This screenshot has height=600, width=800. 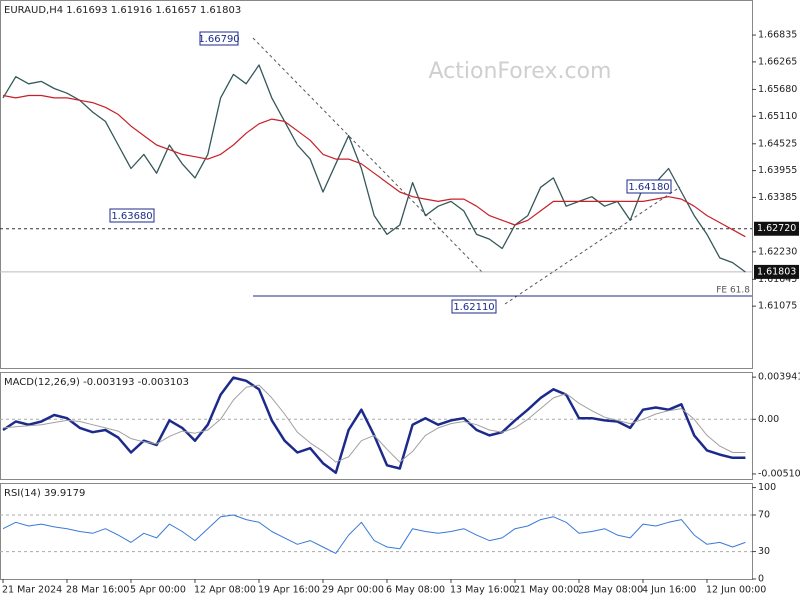 I want to click on x-tick-label: 21 May 00:00, so click(x=546, y=590).